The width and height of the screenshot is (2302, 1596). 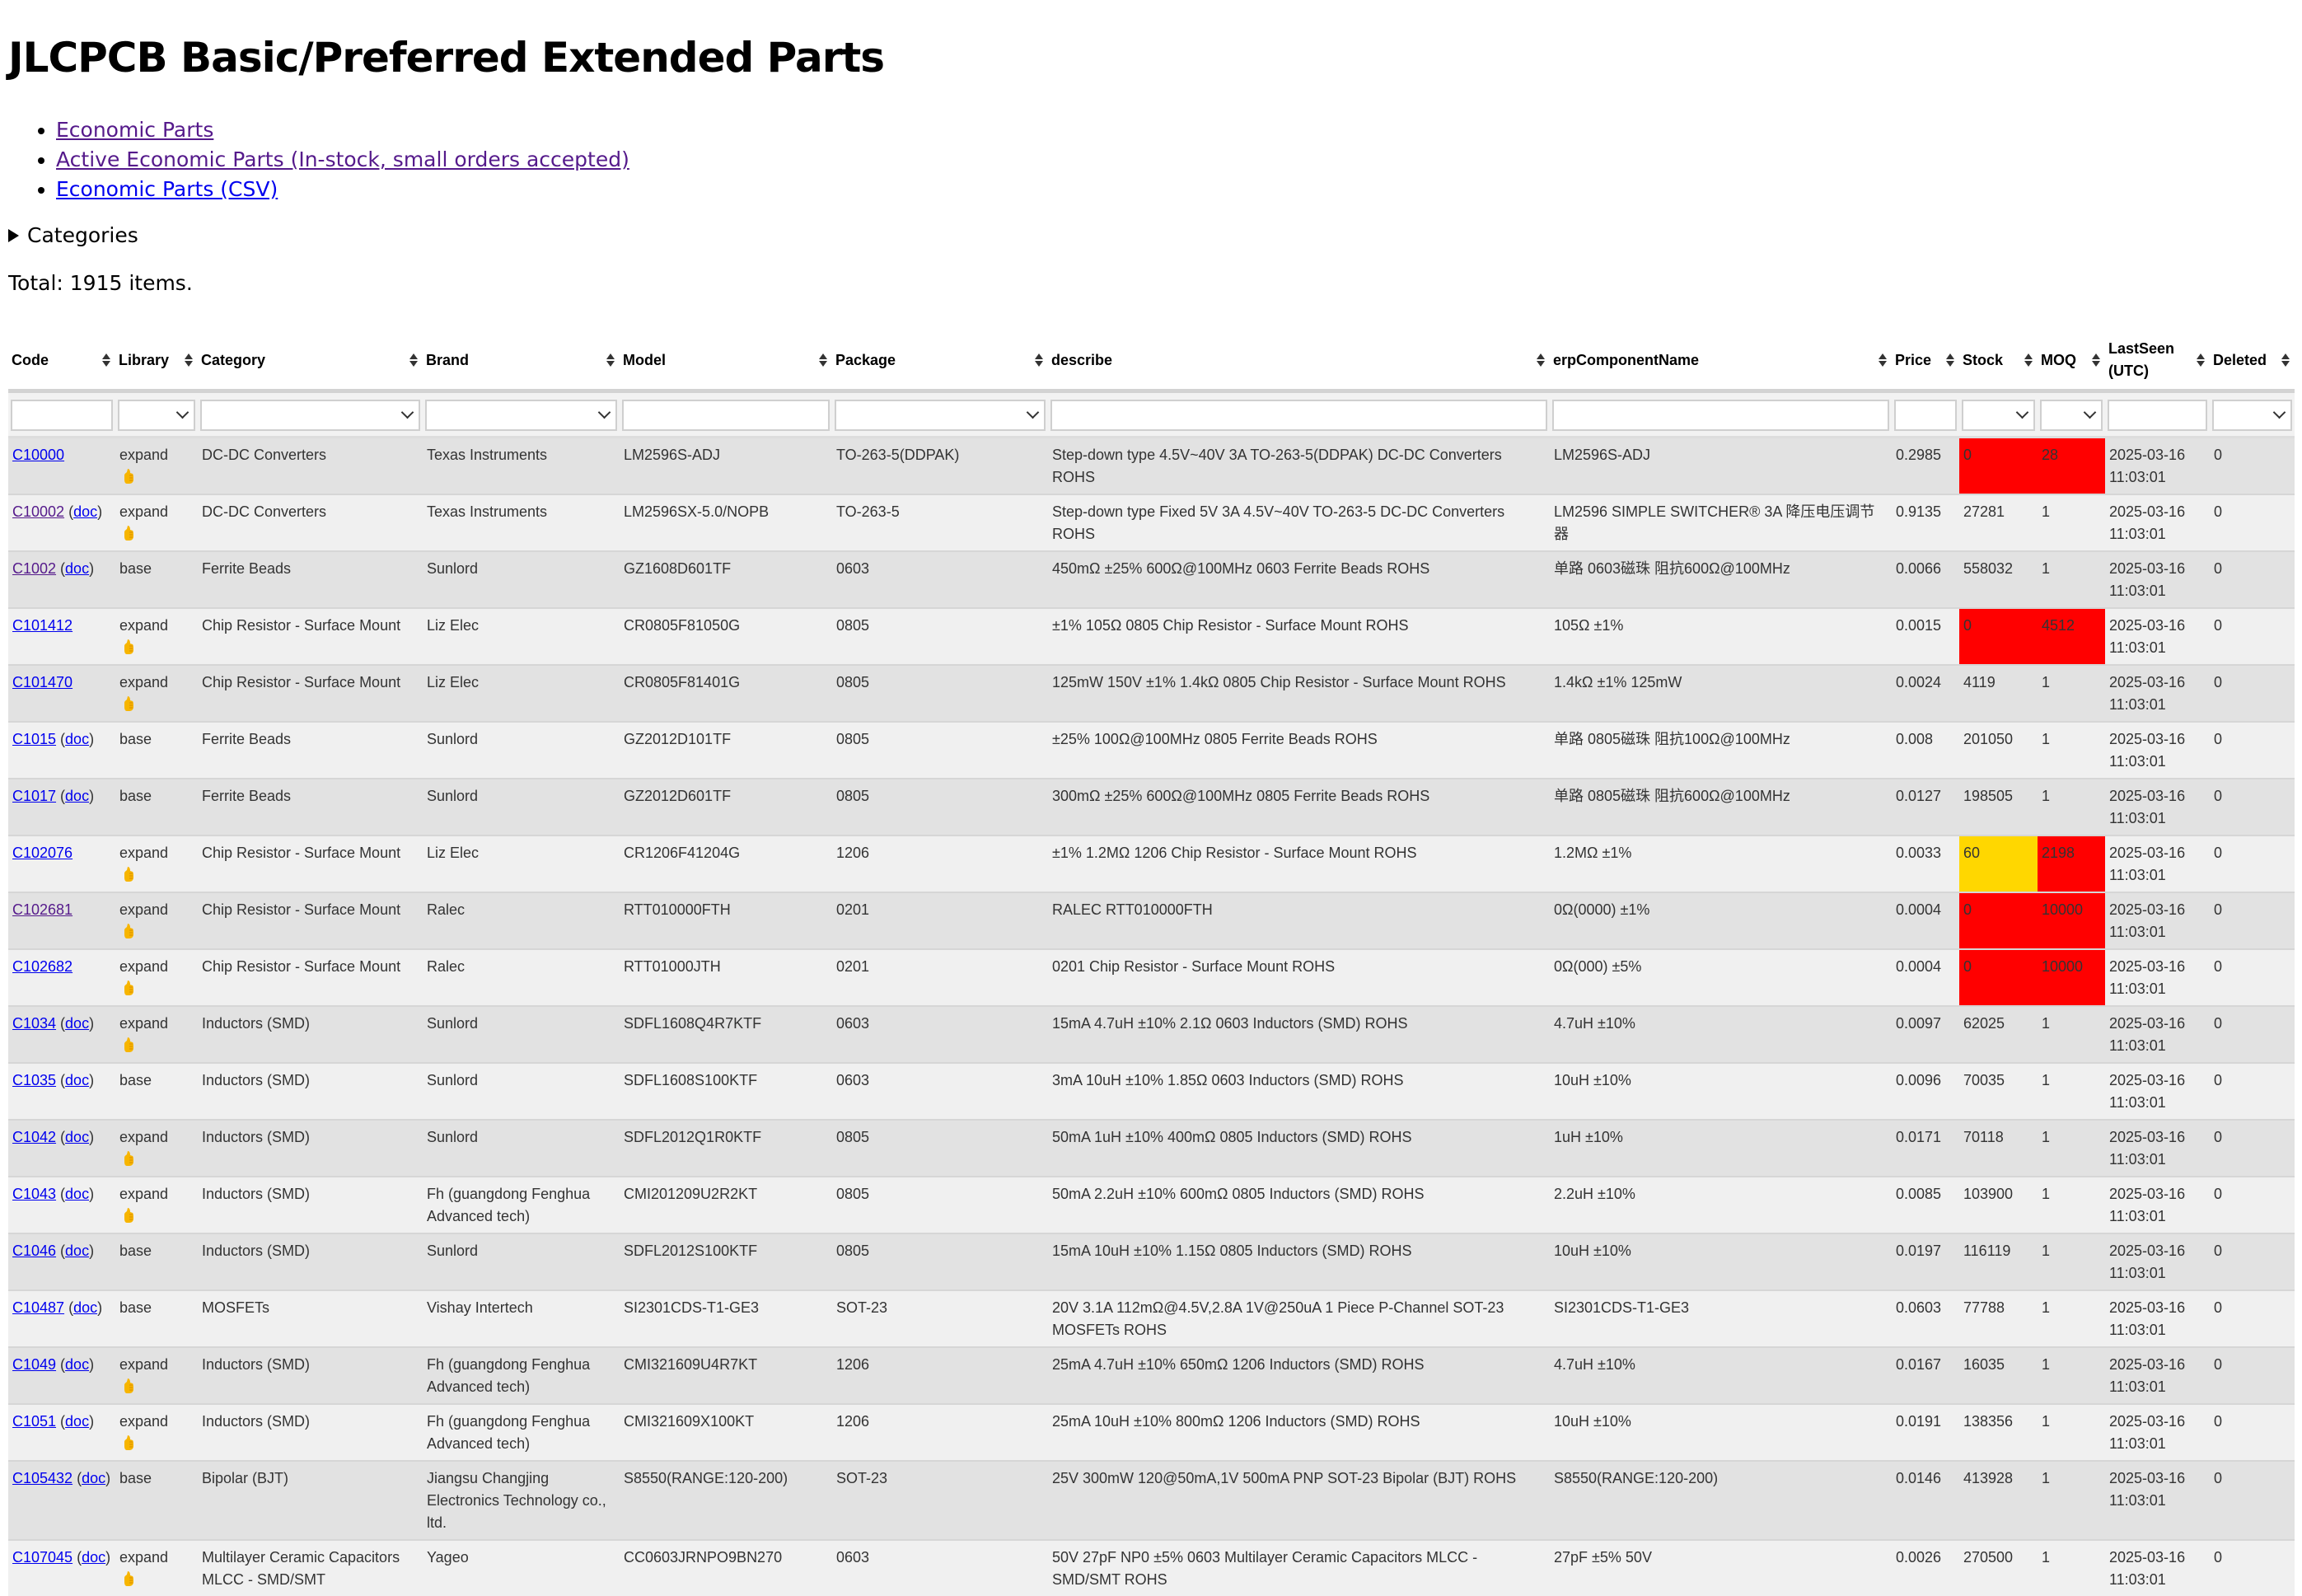 I want to click on filter-cell, so click(x=521, y=414).